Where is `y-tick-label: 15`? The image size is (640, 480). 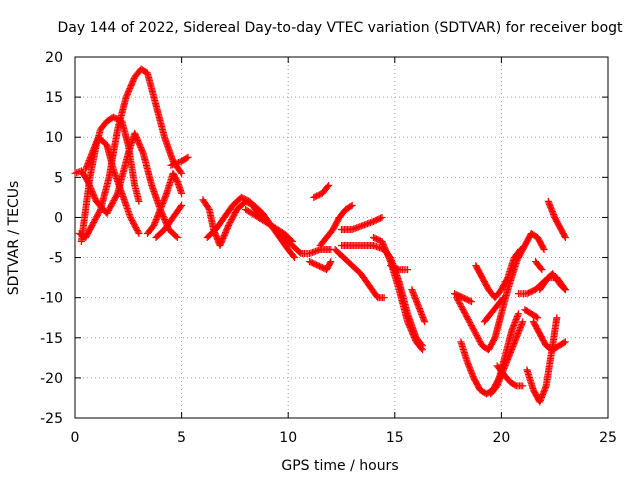
y-tick-label: 15 is located at coordinates (54, 98).